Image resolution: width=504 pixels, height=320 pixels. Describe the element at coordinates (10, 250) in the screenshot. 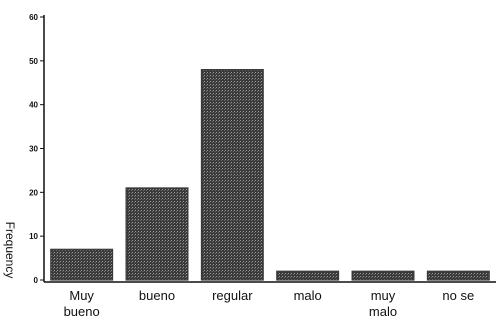

I see `y-axis-title: Frequency` at that location.